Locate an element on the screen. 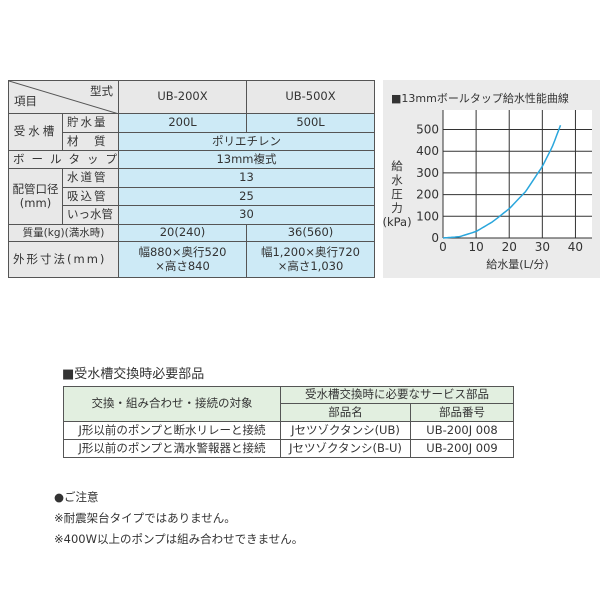 The image size is (600, 600). chart-title: ■13mmボールタップ給水性能曲線 is located at coordinates (480, 98).